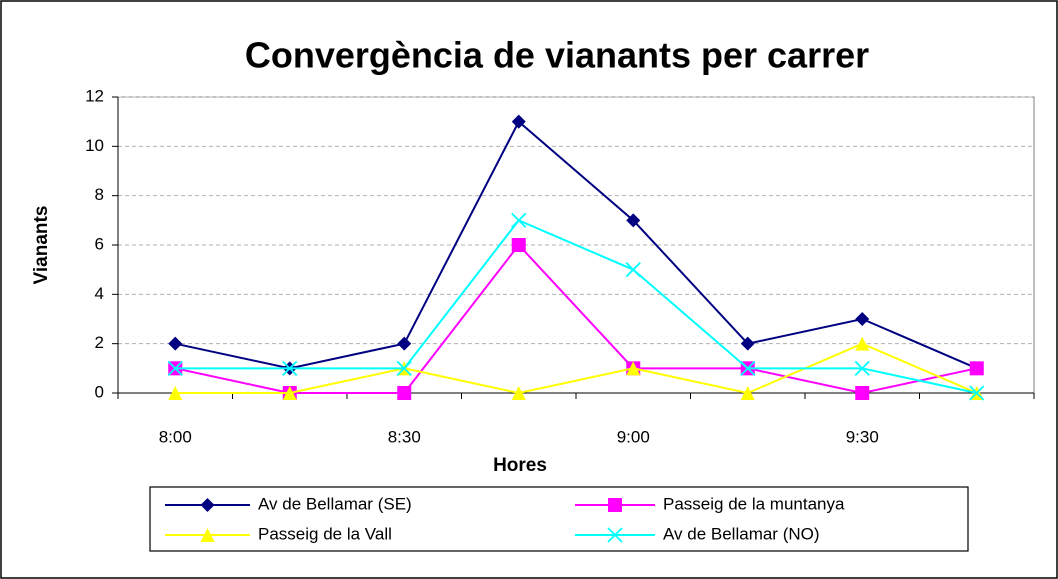 The height and width of the screenshot is (579, 1058). What do you see at coordinates (94, 145) in the screenshot?
I see `y-tick-label: 10` at bounding box center [94, 145].